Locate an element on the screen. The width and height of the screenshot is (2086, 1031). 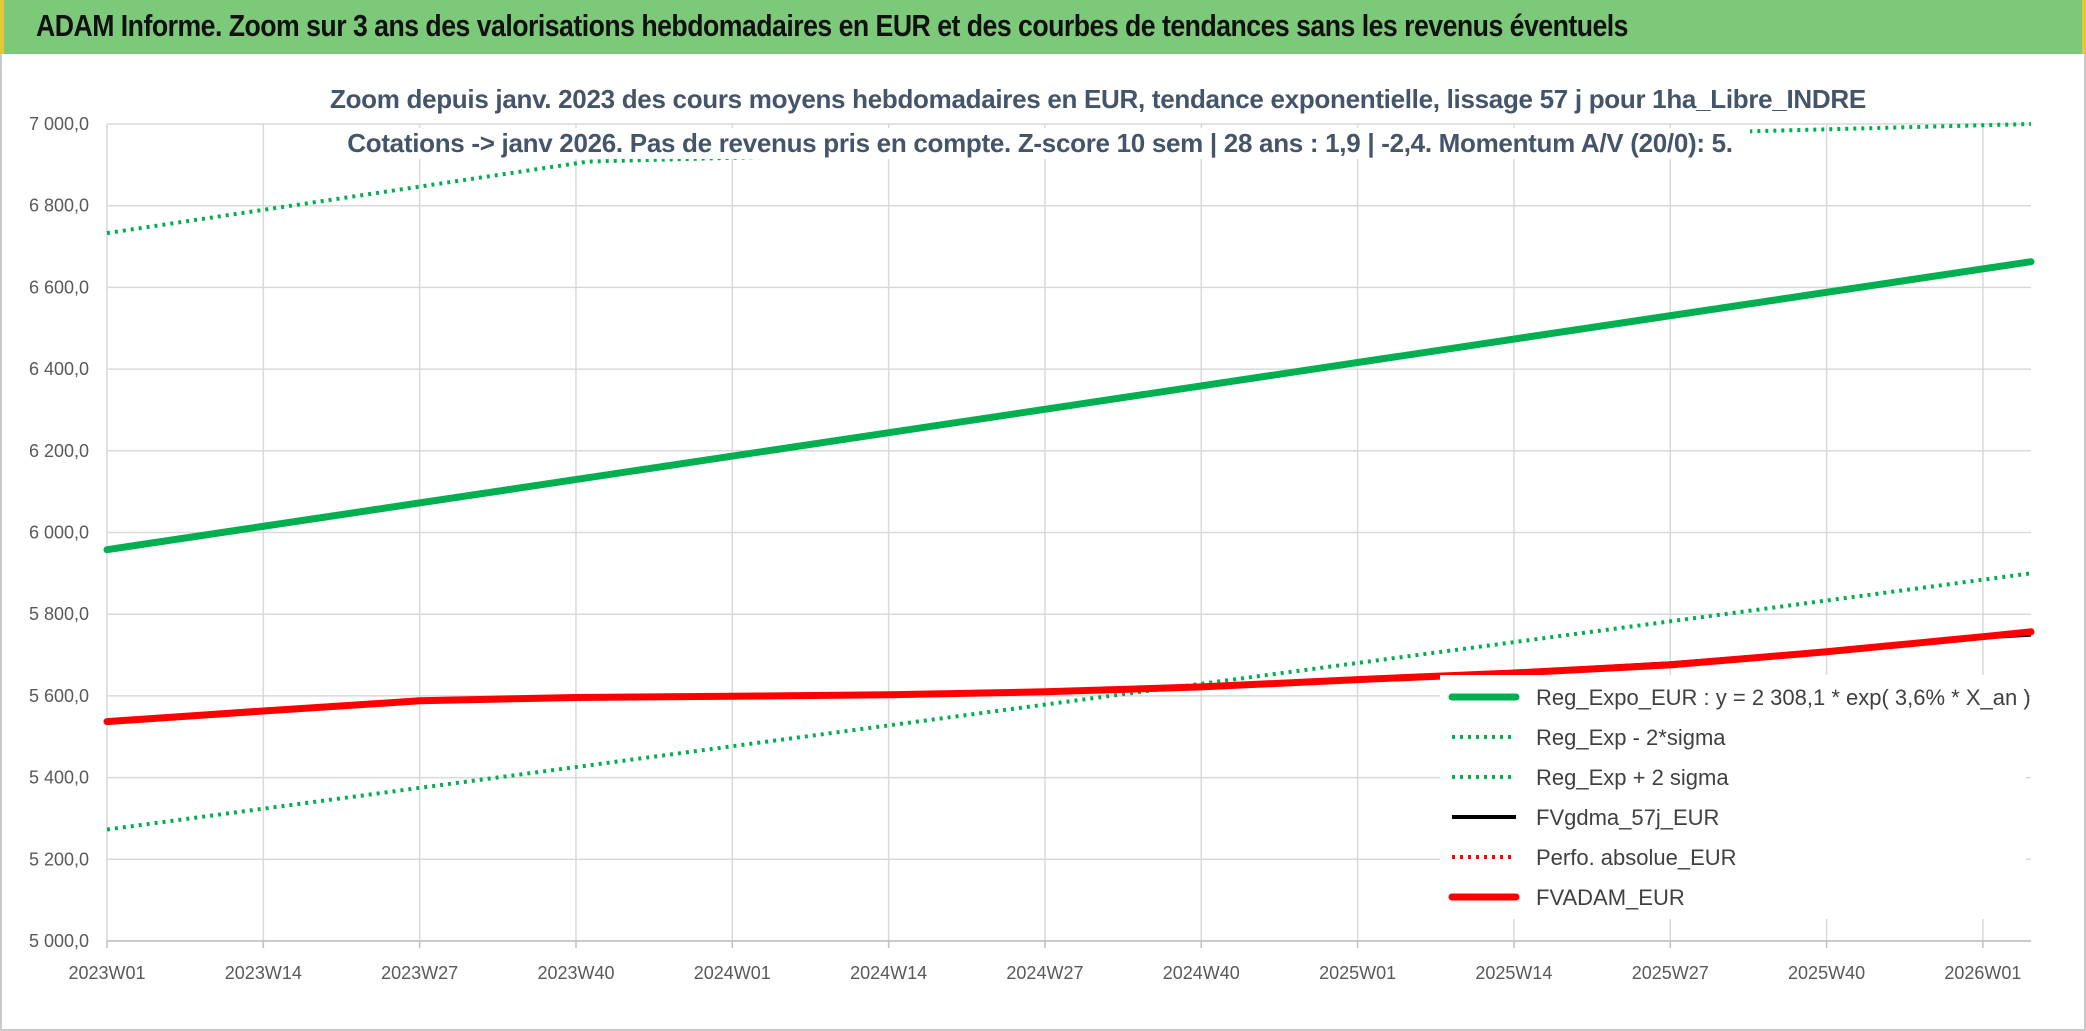
y-tick-label: 5 600,0 is located at coordinates (59, 696).